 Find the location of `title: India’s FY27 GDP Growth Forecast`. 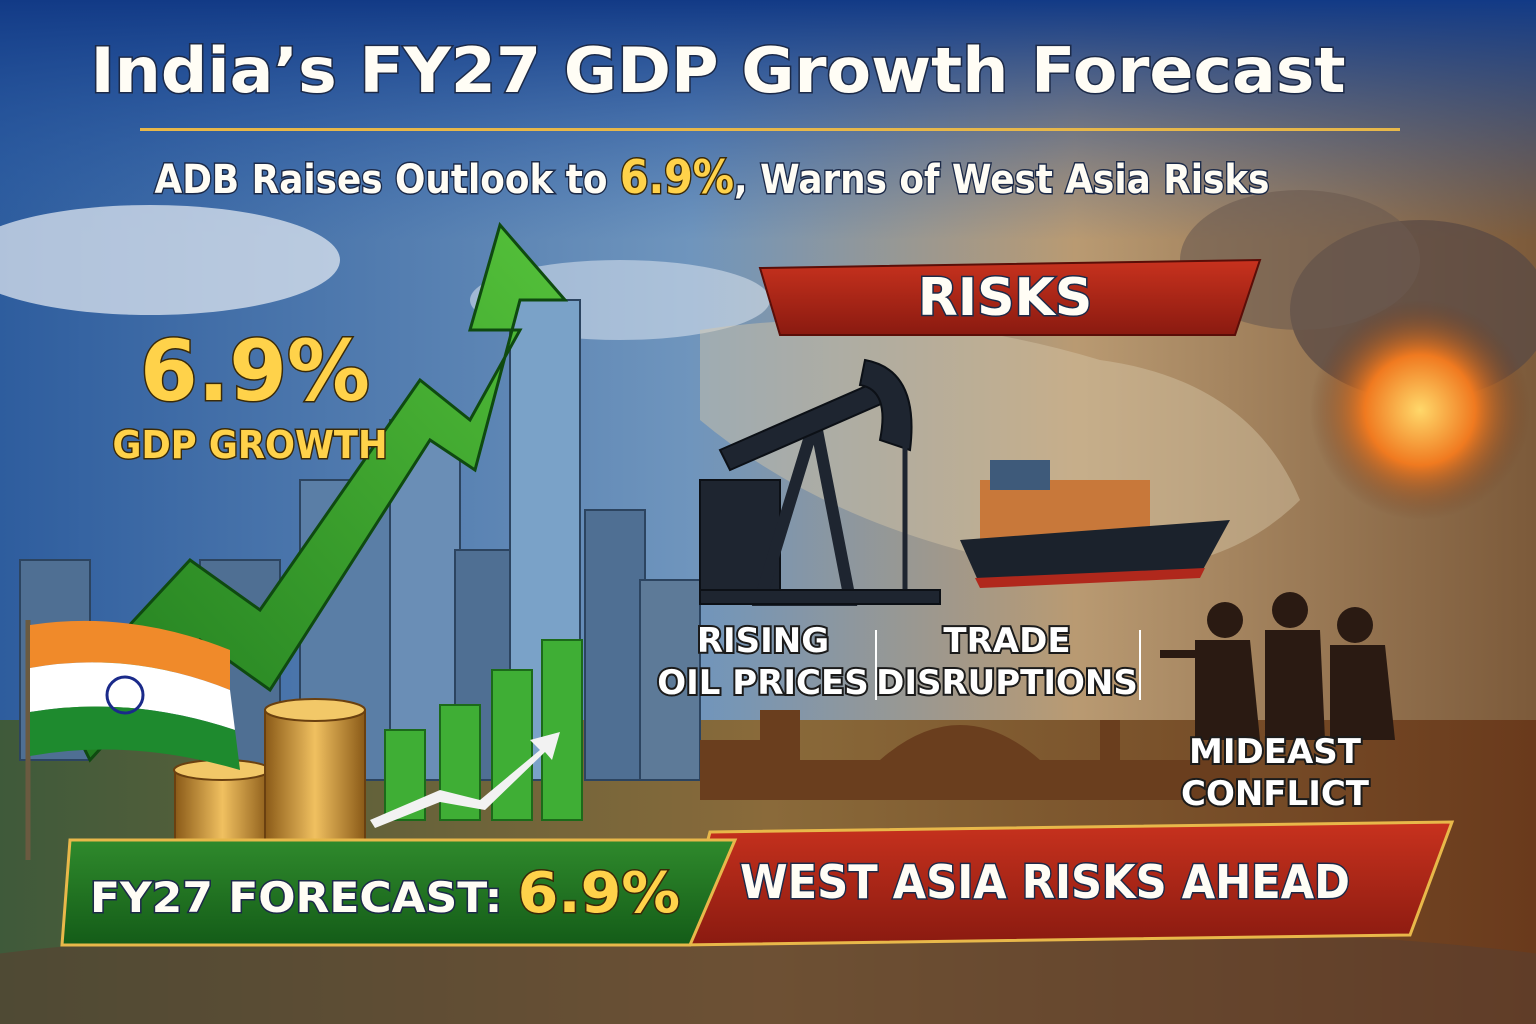

title: India’s FY27 GDP Growth Forecast is located at coordinates (718, 70).